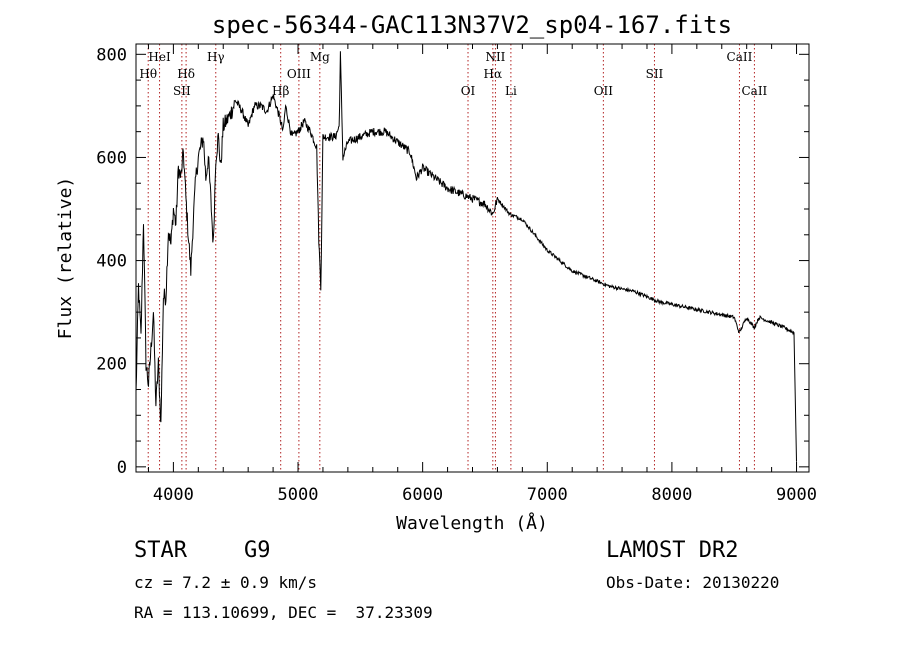  Describe the element at coordinates (148, 74) in the screenshot. I see `line-marker-label: Hθ` at that location.